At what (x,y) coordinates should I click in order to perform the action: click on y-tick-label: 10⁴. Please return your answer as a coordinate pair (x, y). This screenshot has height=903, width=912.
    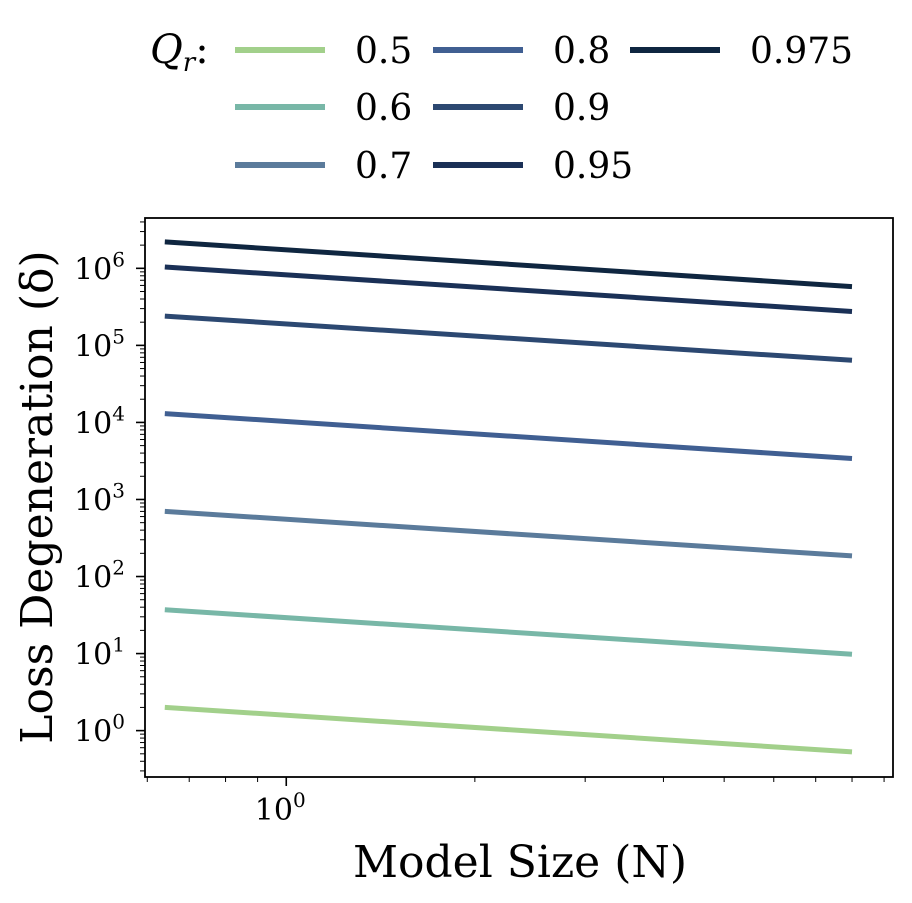
    Looking at the image, I should click on (99, 421).